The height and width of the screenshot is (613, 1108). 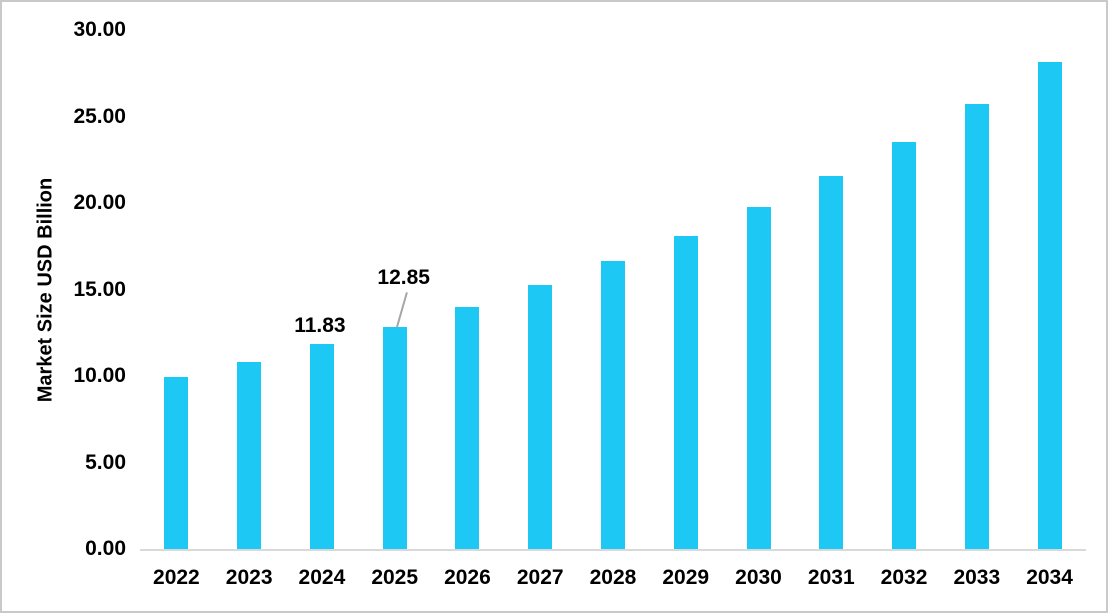 I want to click on bar-2031, so click(x=831, y=362).